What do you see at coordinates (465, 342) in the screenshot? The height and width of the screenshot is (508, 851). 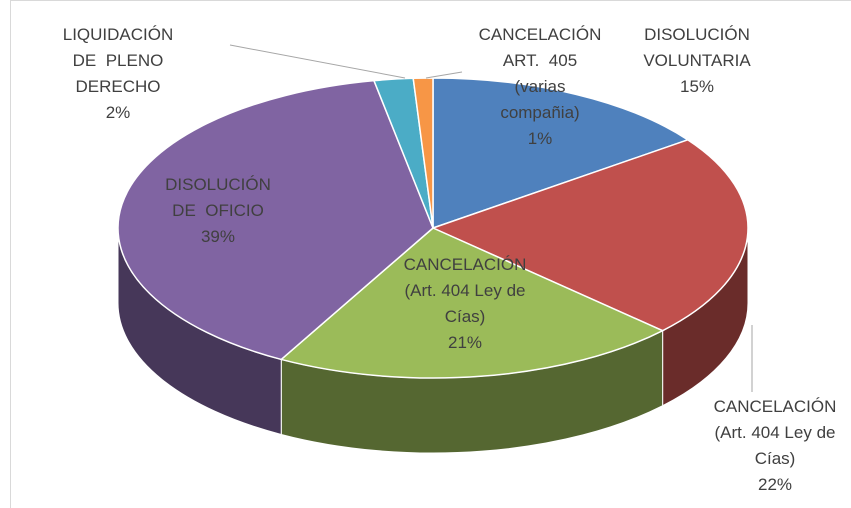 I see `percent-label: 21%` at bounding box center [465, 342].